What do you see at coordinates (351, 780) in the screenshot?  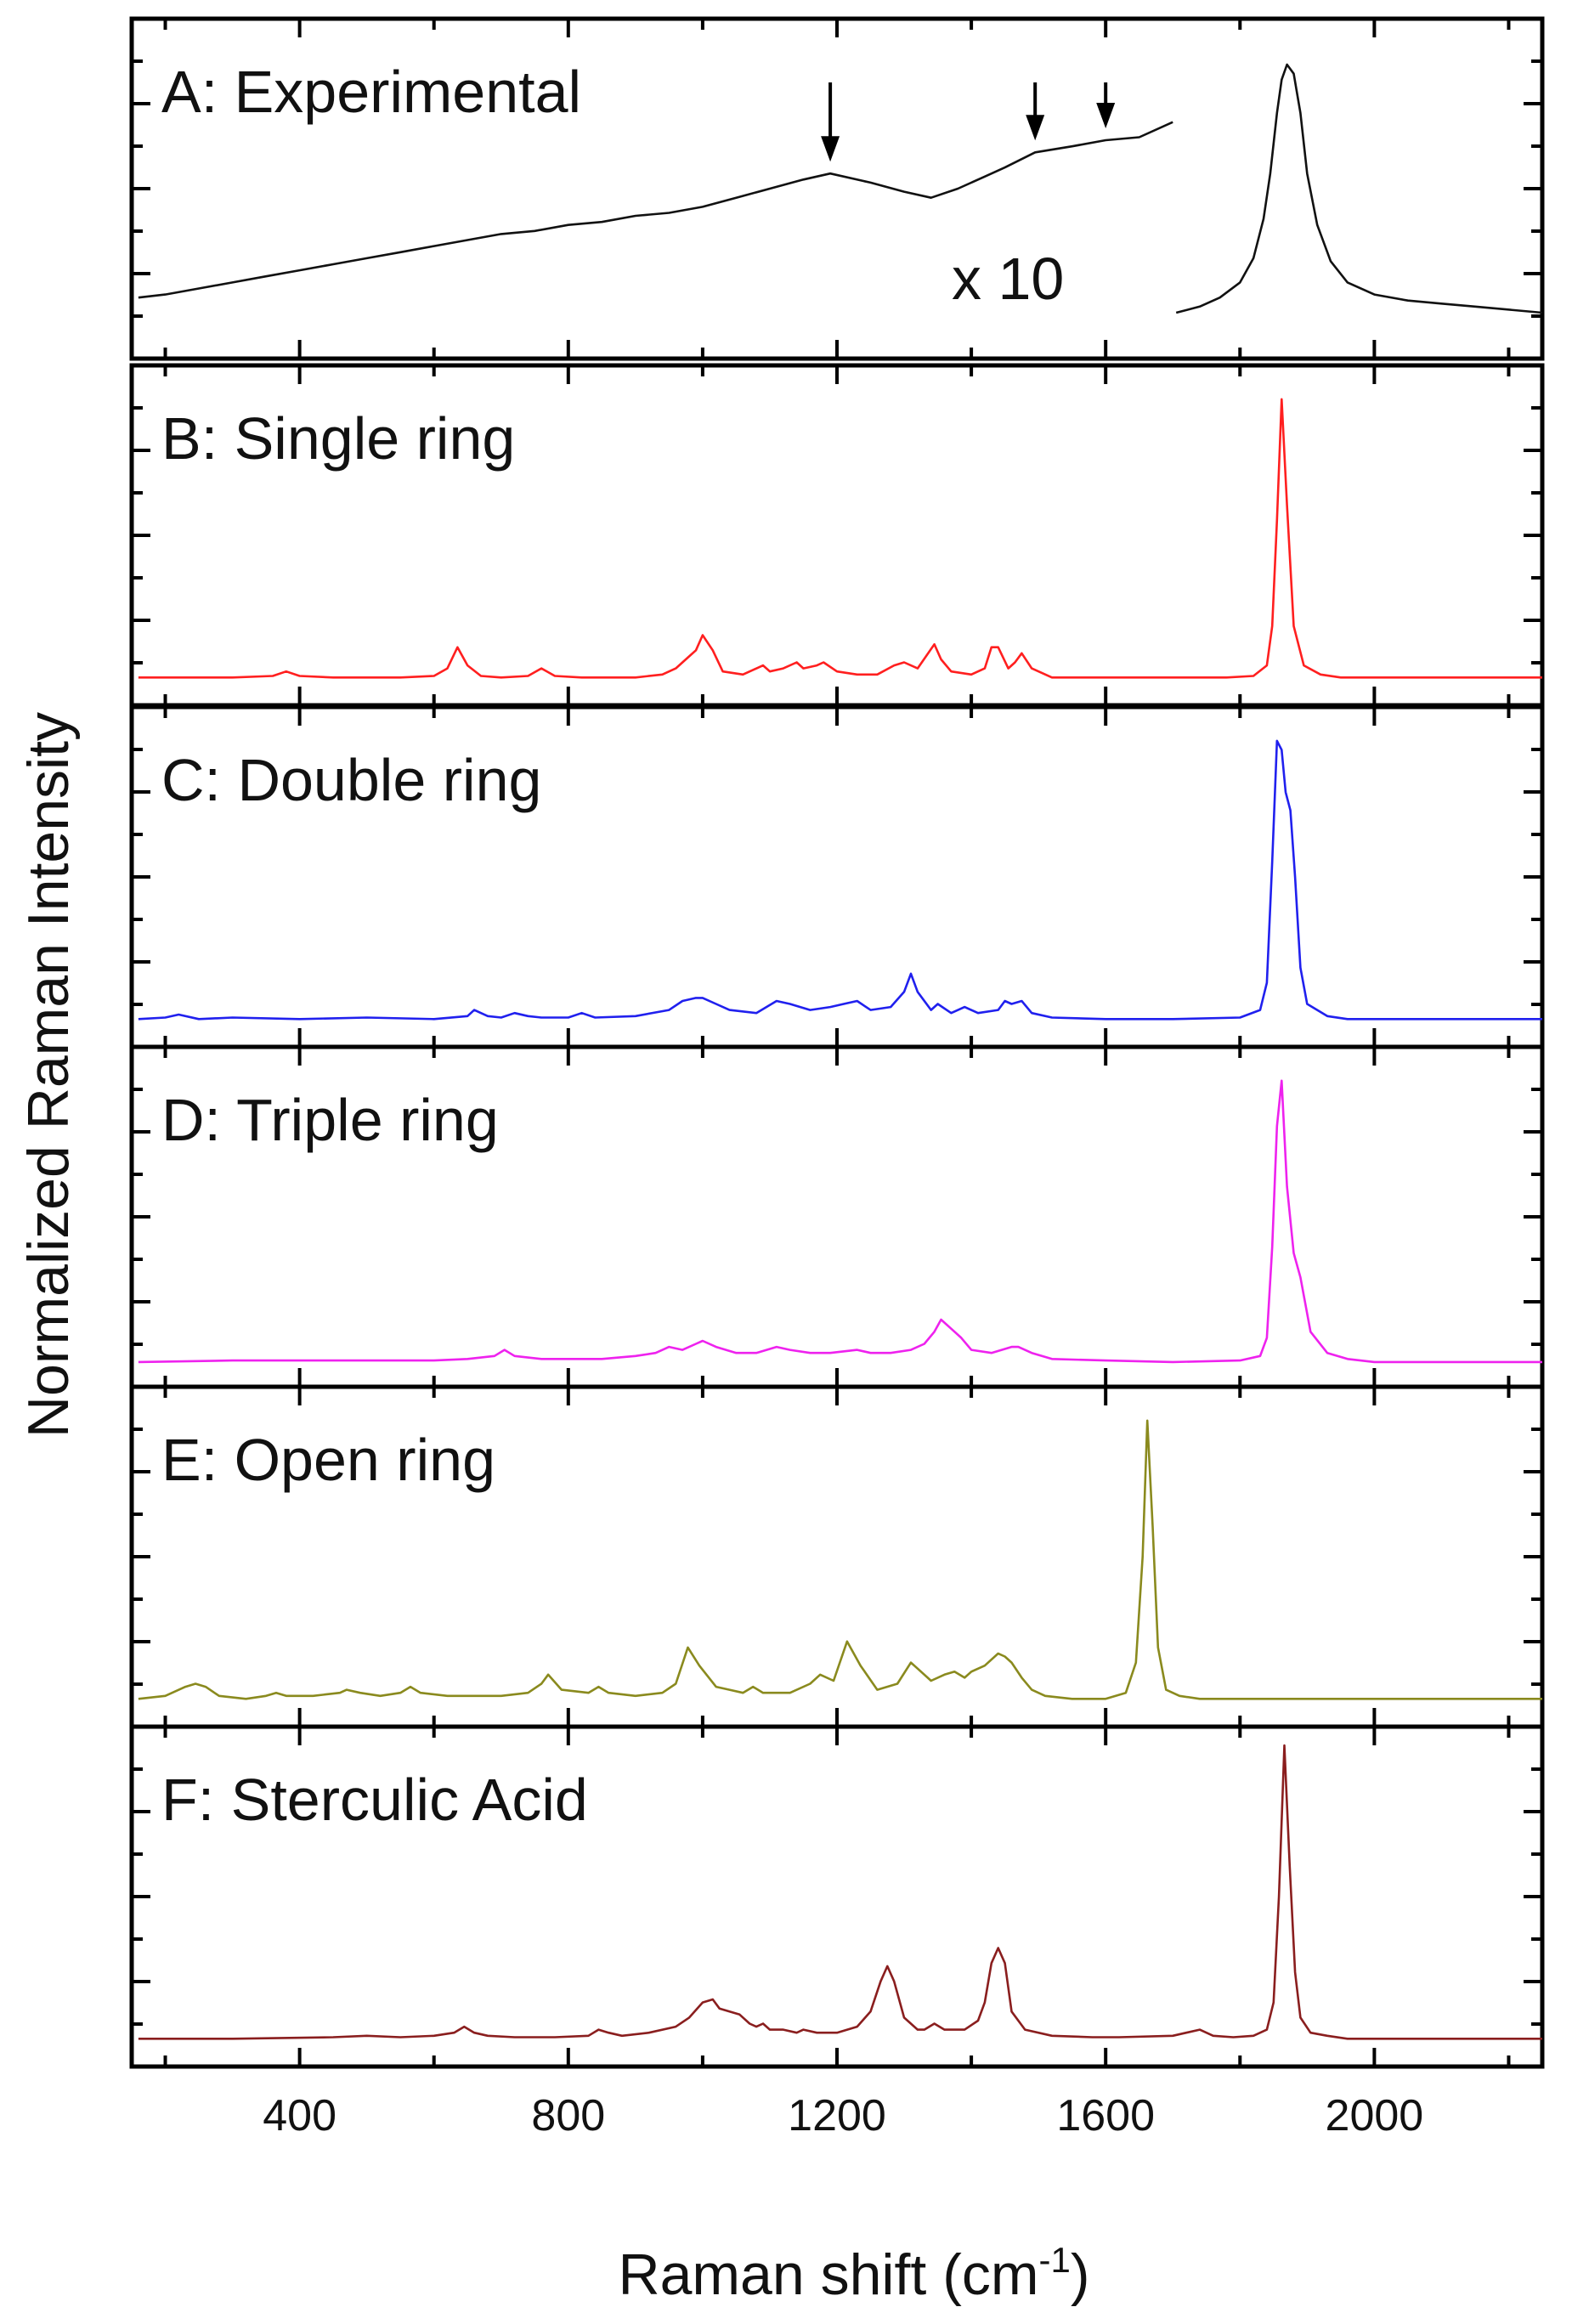 I see `panel-label-c: C: Double ring` at bounding box center [351, 780].